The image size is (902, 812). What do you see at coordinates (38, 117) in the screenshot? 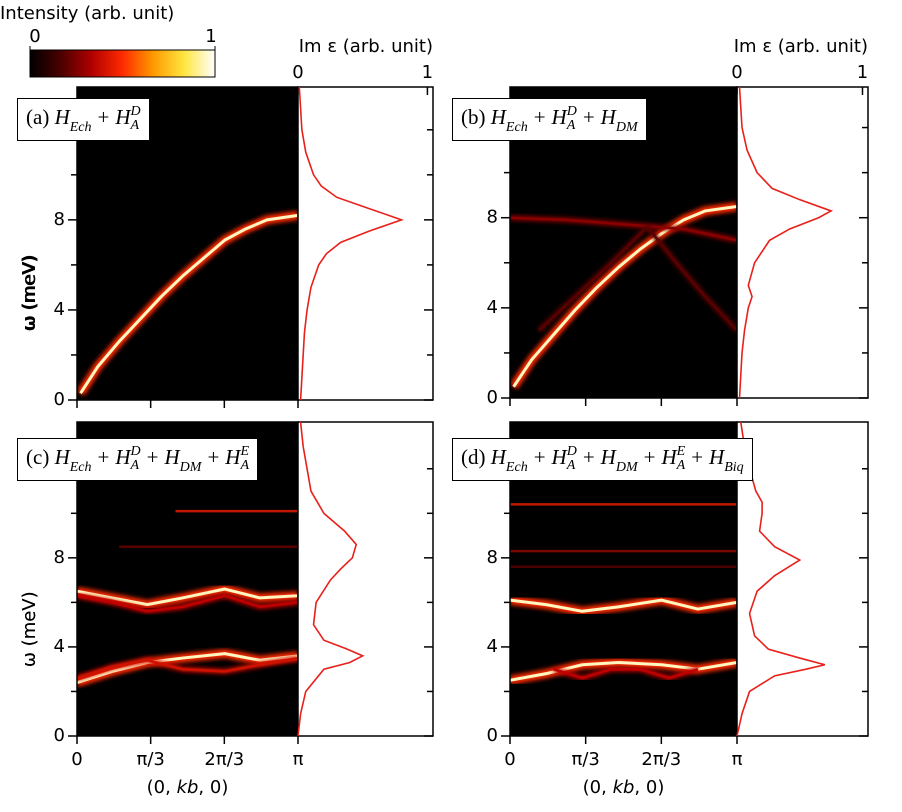
I see `panel-tag: (a)` at bounding box center [38, 117].